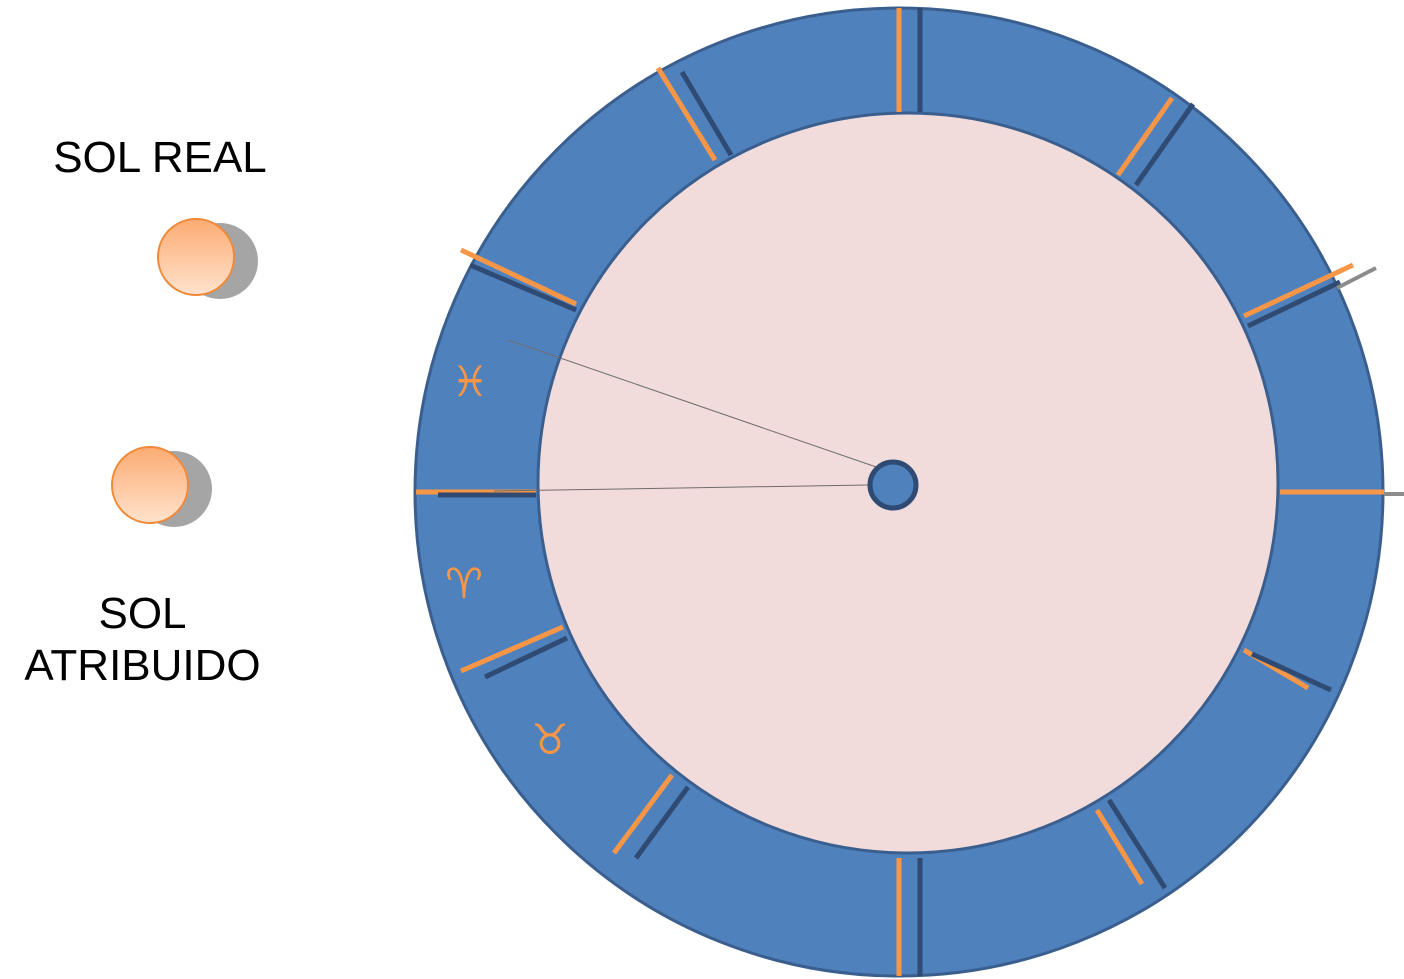  I want to click on attributed-sun-icon, so click(161, 486).